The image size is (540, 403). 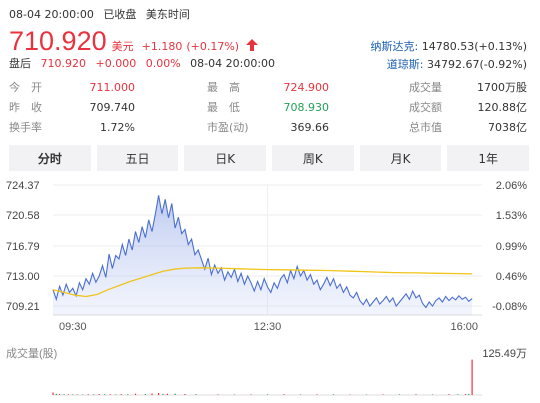 What do you see at coordinates (488, 158) in the screenshot?
I see `tab-one-year: 1年` at bounding box center [488, 158].